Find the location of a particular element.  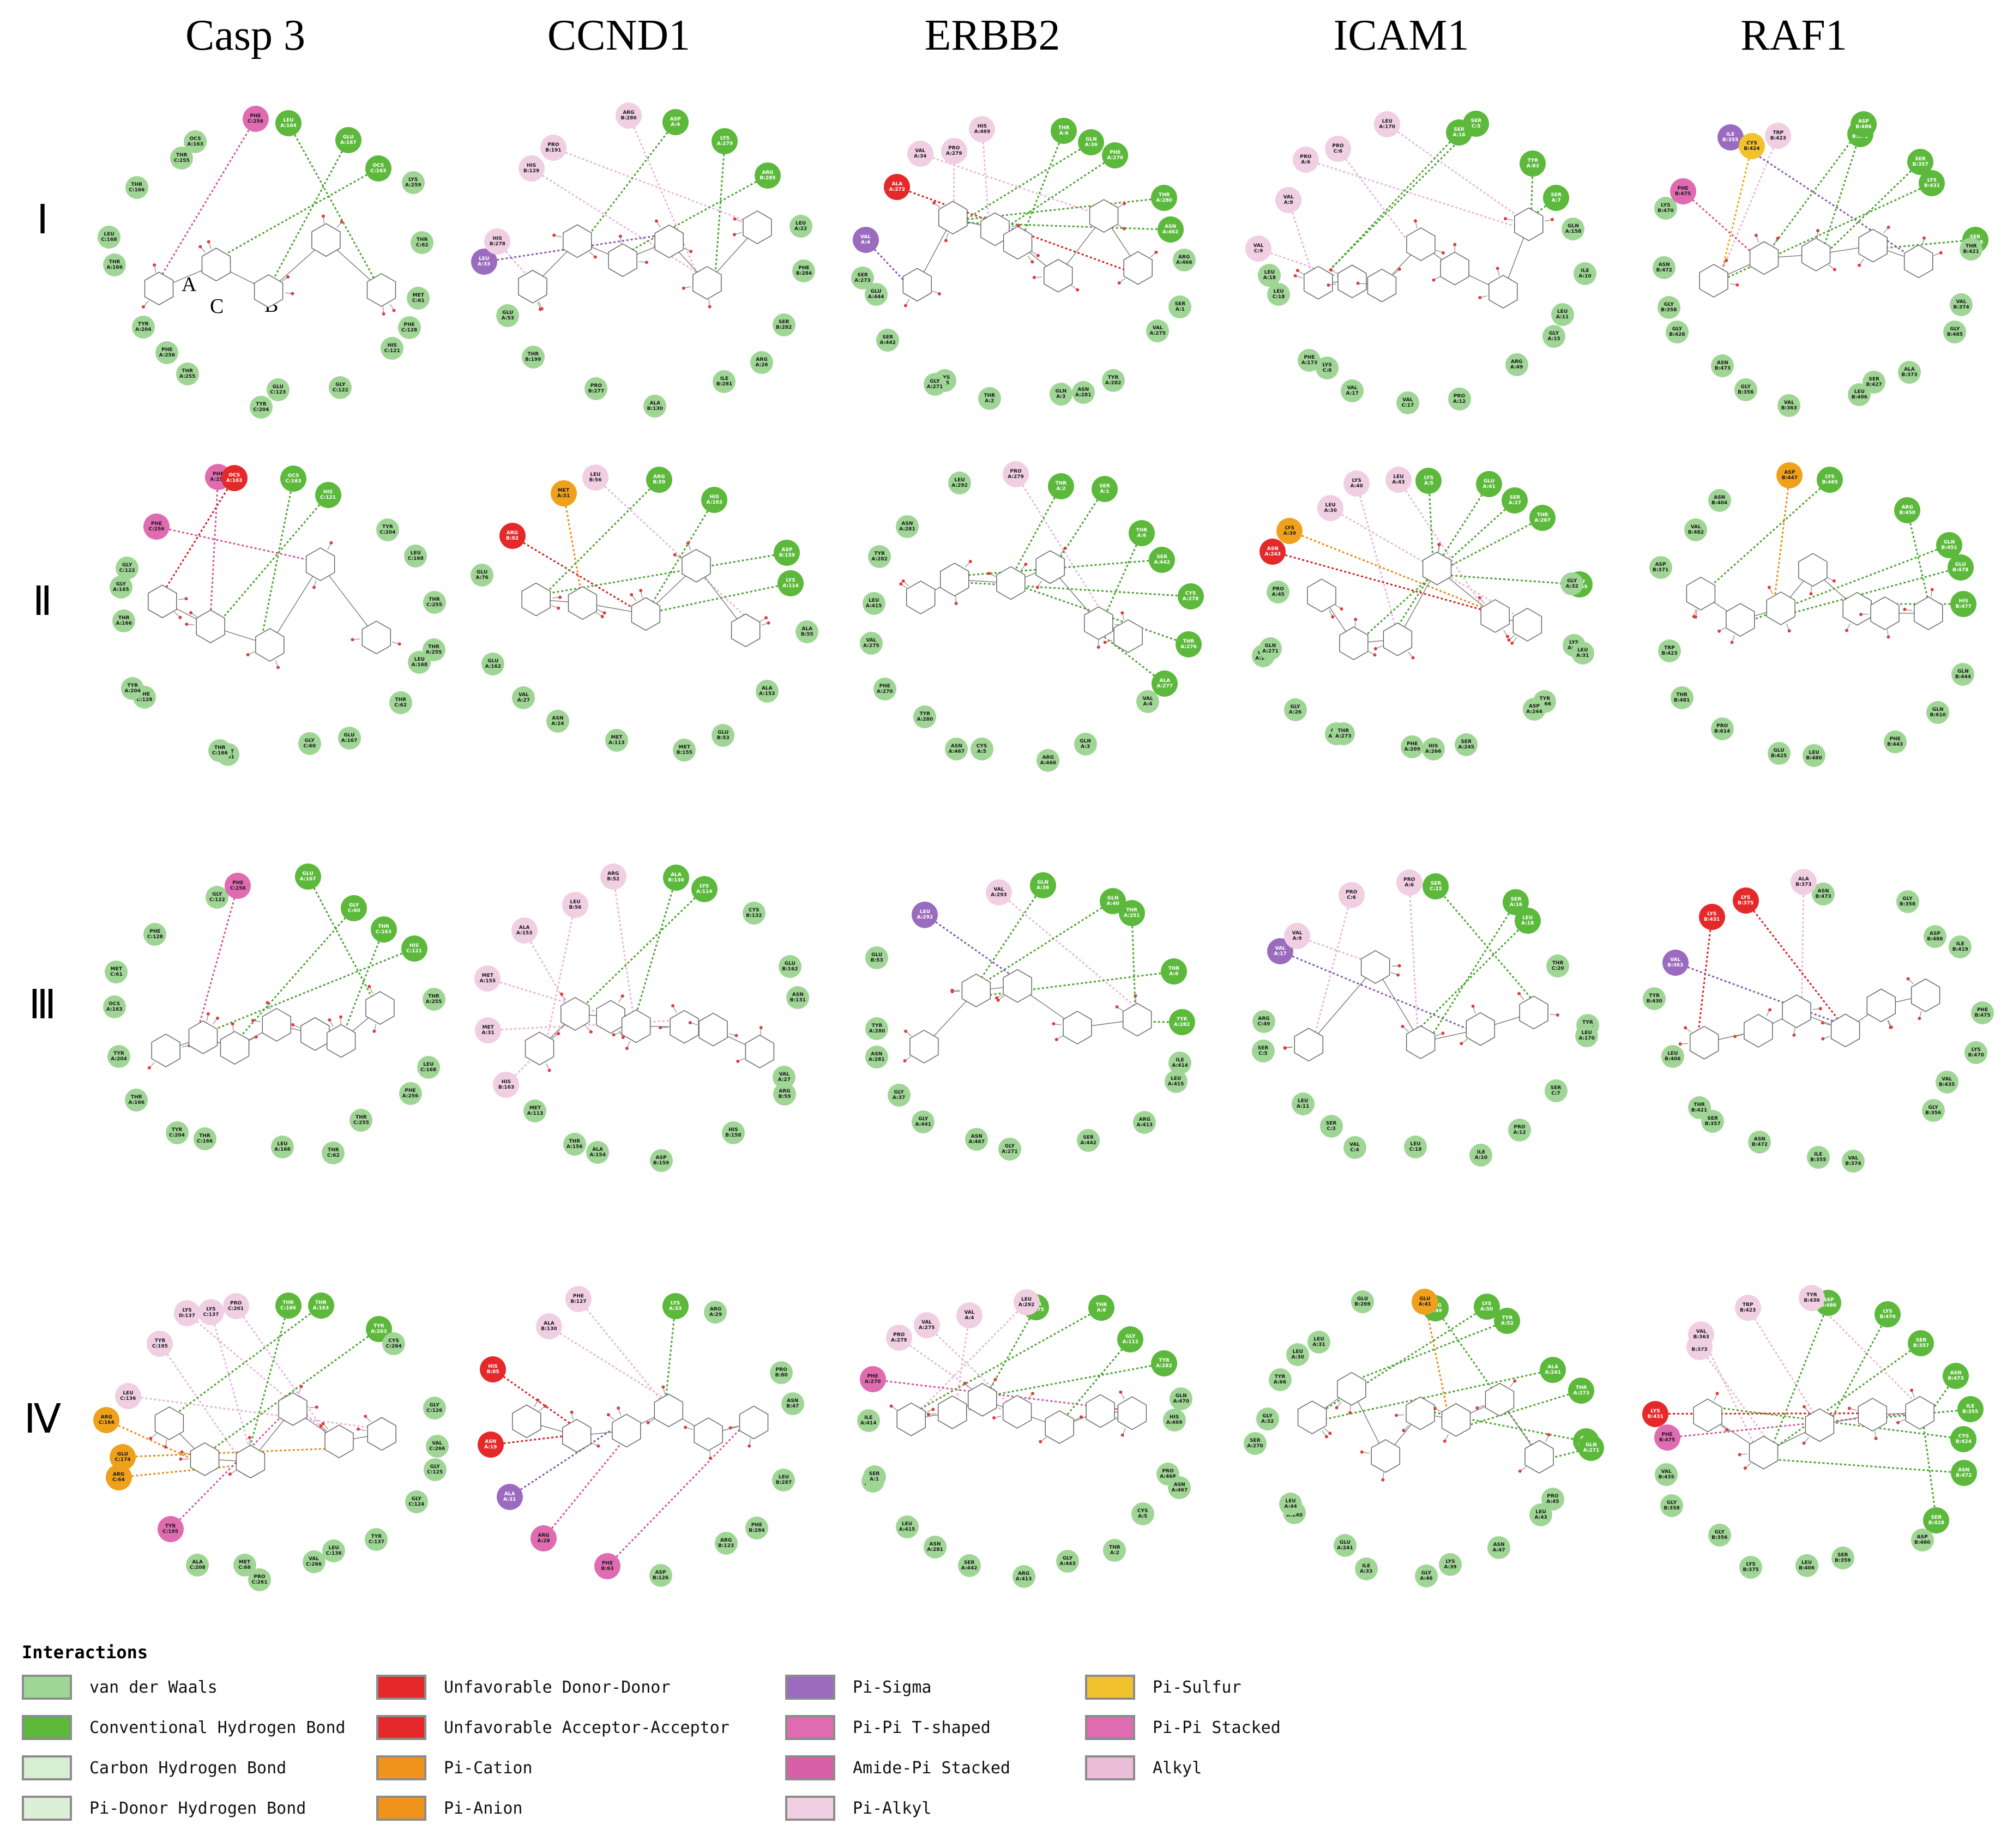

residue-bubble: GLU A:167 is located at coordinates (348, 140).